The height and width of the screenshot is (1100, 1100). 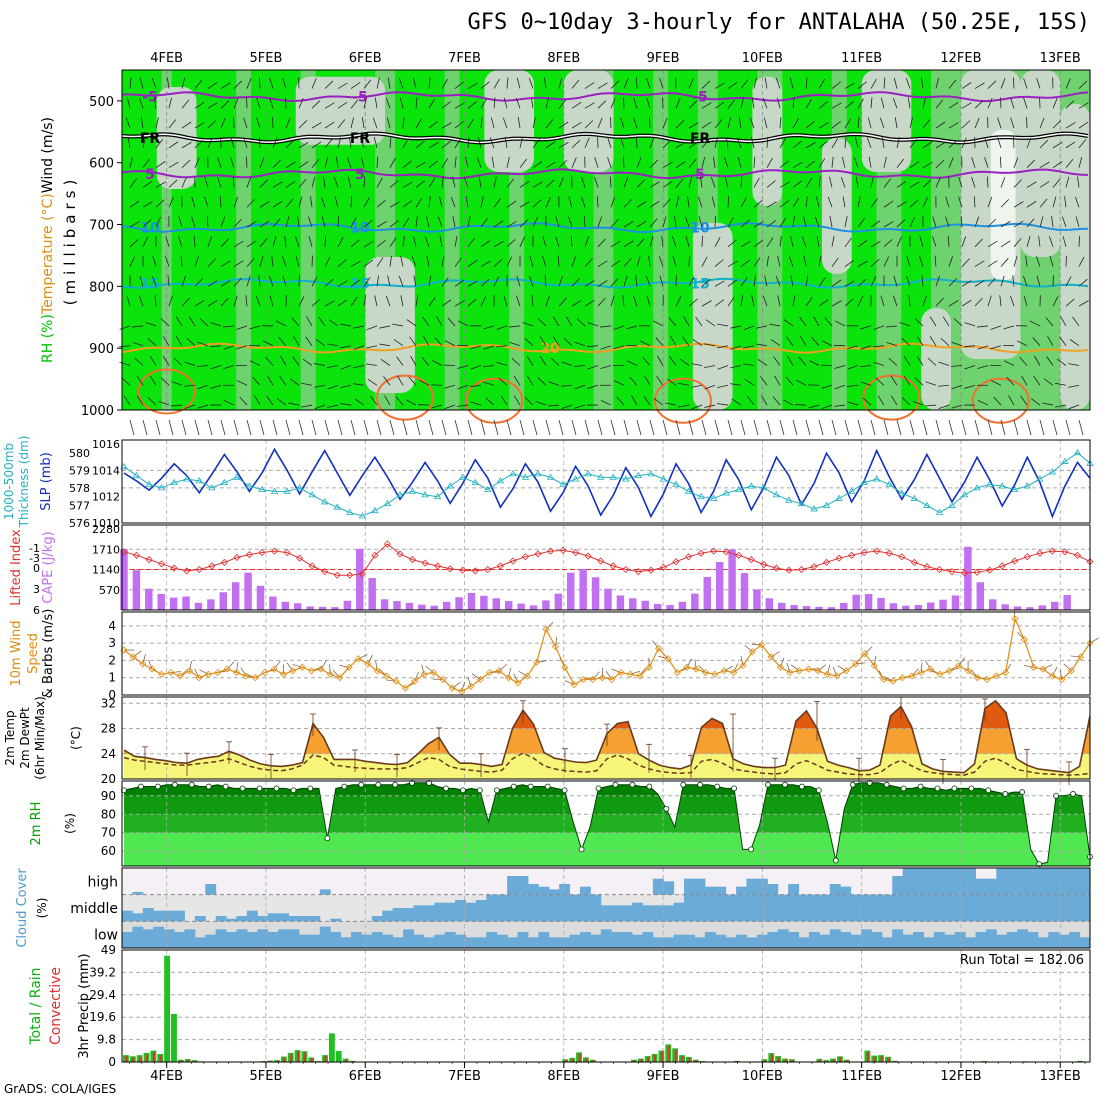 What do you see at coordinates (112, 660) in the screenshot?
I see `y-tick-label: 2` at bounding box center [112, 660].